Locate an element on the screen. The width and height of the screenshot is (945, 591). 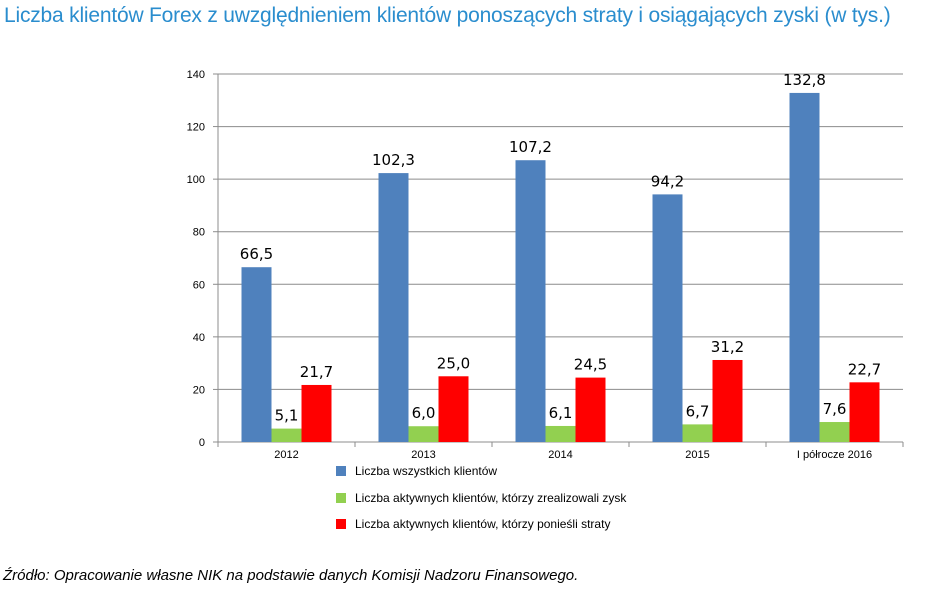
data-label: 7,6 is located at coordinates (835, 409).